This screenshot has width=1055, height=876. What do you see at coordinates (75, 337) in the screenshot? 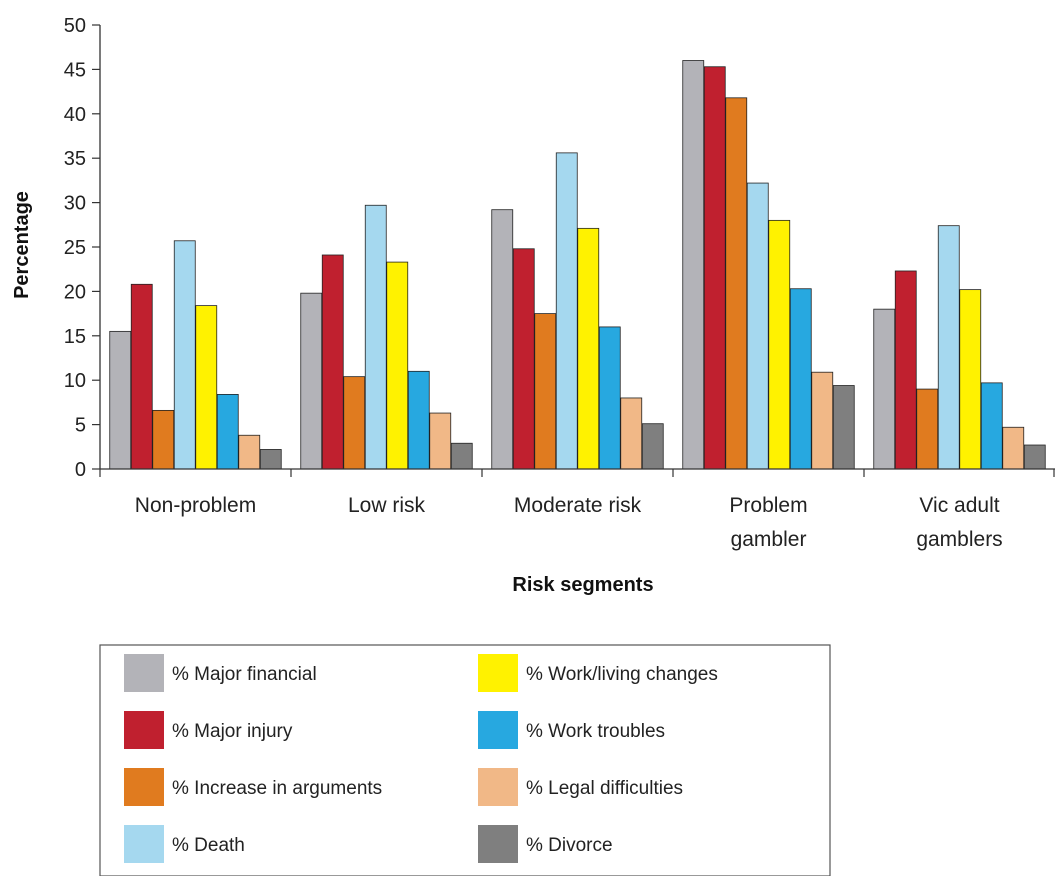
I see `y-tick-label: 15` at bounding box center [75, 337].